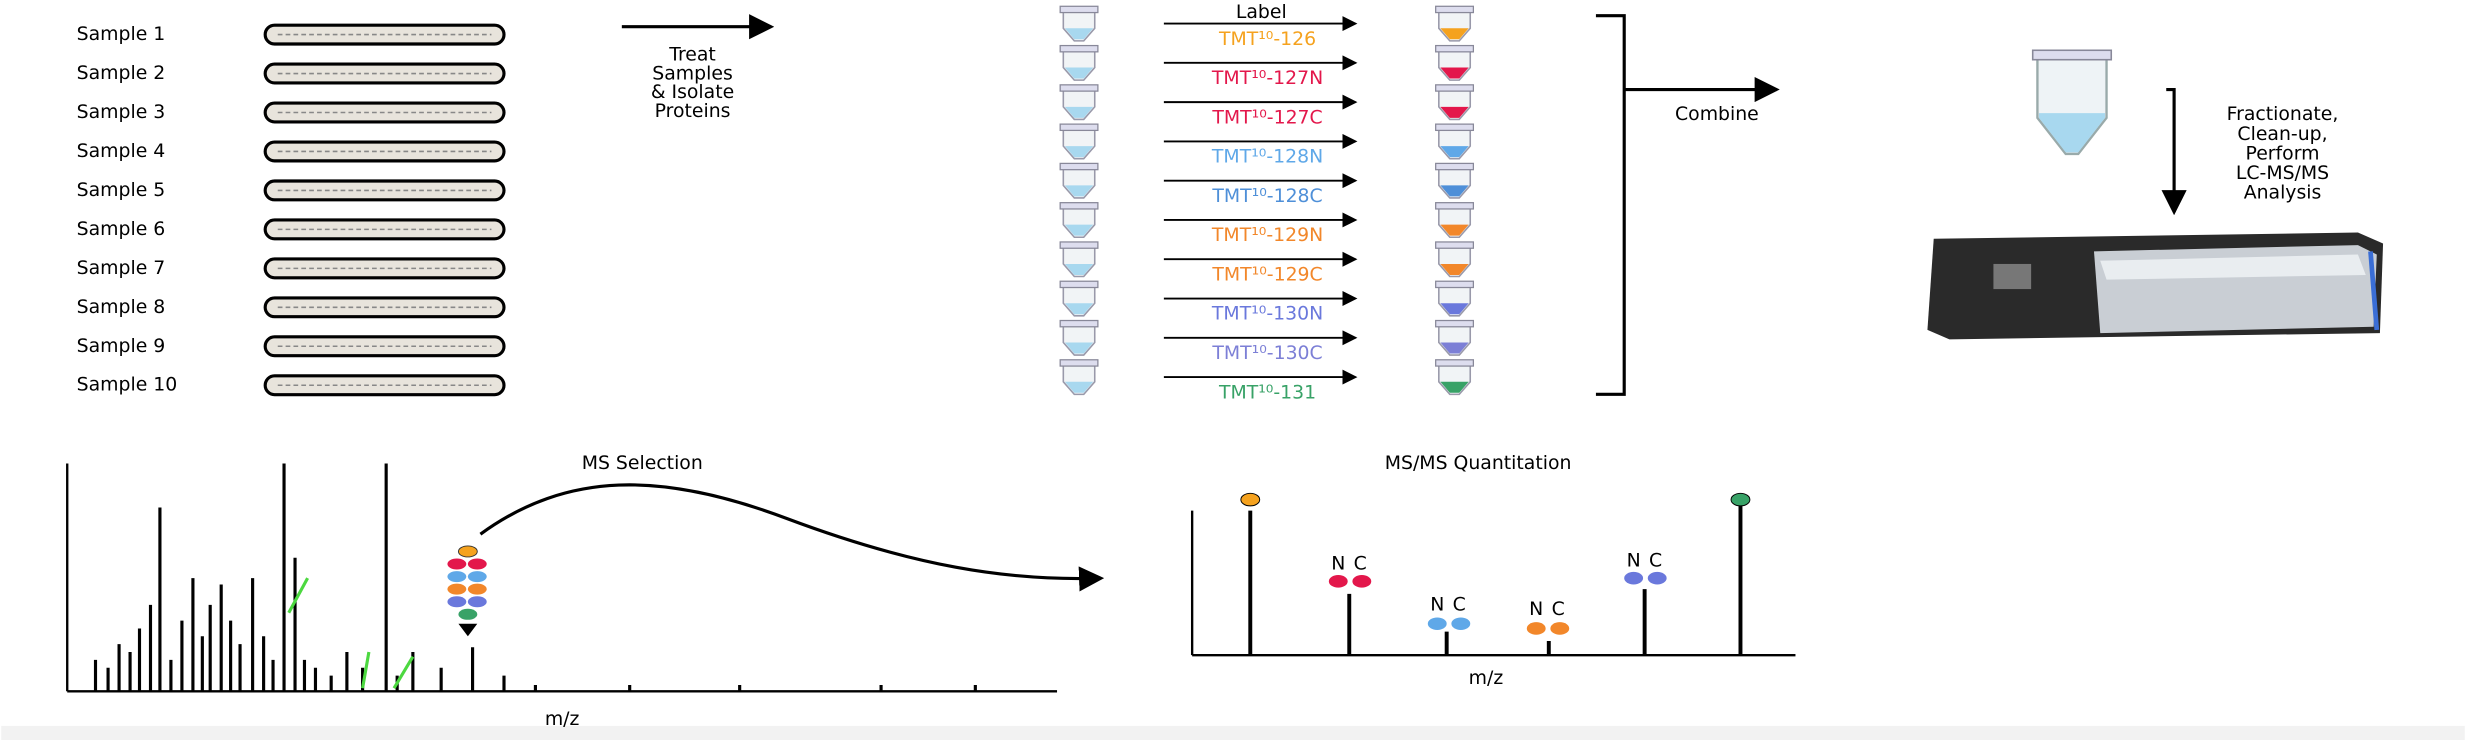 Image resolution: width=2466 pixels, height=740 pixels. Describe the element at coordinates (1267, 235) in the screenshot. I see `tmt-label: TMT¹⁰-129N` at that location.